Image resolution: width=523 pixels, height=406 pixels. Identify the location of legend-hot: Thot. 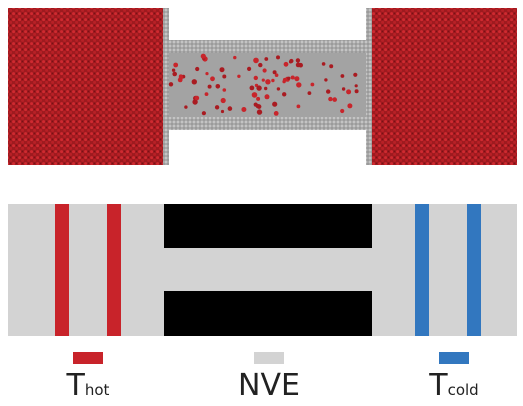
(88, 379).